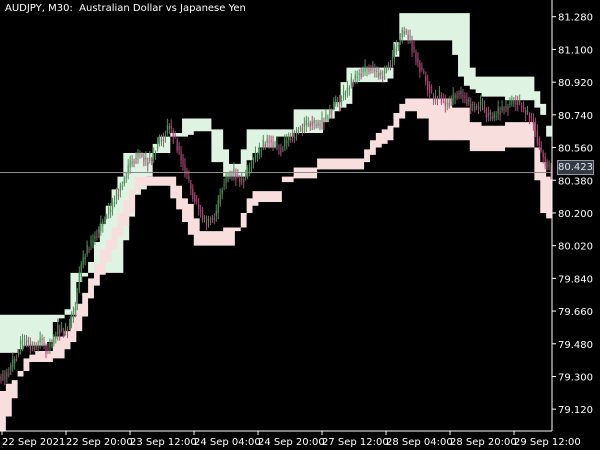 The image size is (600, 450). I want to click on y-tick-label: 80.200, so click(575, 214).